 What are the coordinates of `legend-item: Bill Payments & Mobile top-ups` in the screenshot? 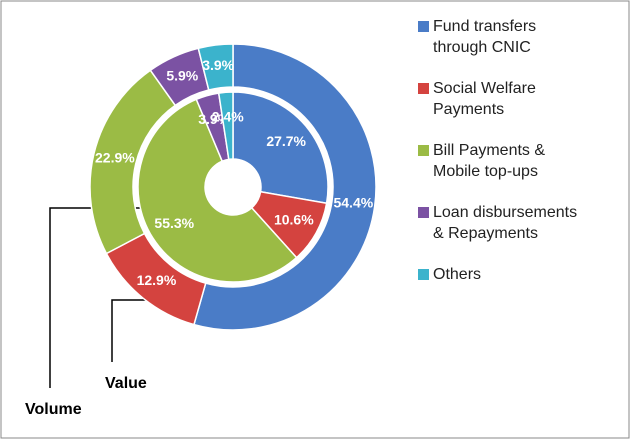 It's located at (508, 161).